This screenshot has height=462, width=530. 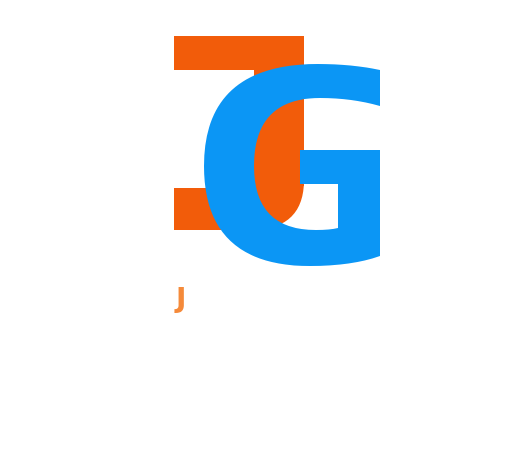 I want to click on letter-g-mark, so click(x=292, y=165).